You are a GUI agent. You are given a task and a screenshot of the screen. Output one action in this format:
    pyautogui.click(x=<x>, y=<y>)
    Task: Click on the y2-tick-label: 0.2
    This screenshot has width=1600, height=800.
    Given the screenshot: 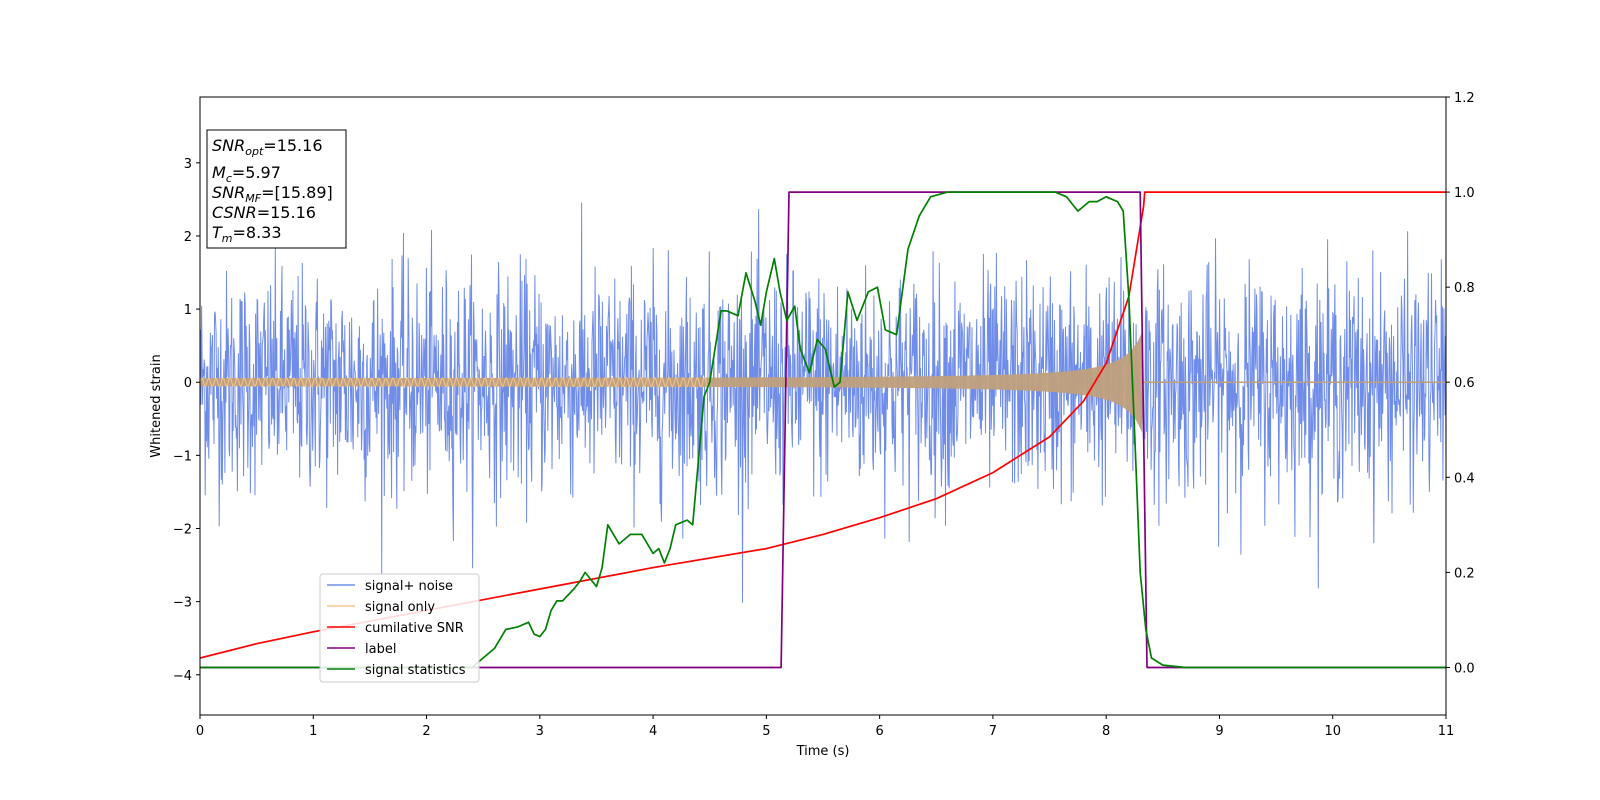 What is the action you would take?
    pyautogui.click(x=1464, y=573)
    